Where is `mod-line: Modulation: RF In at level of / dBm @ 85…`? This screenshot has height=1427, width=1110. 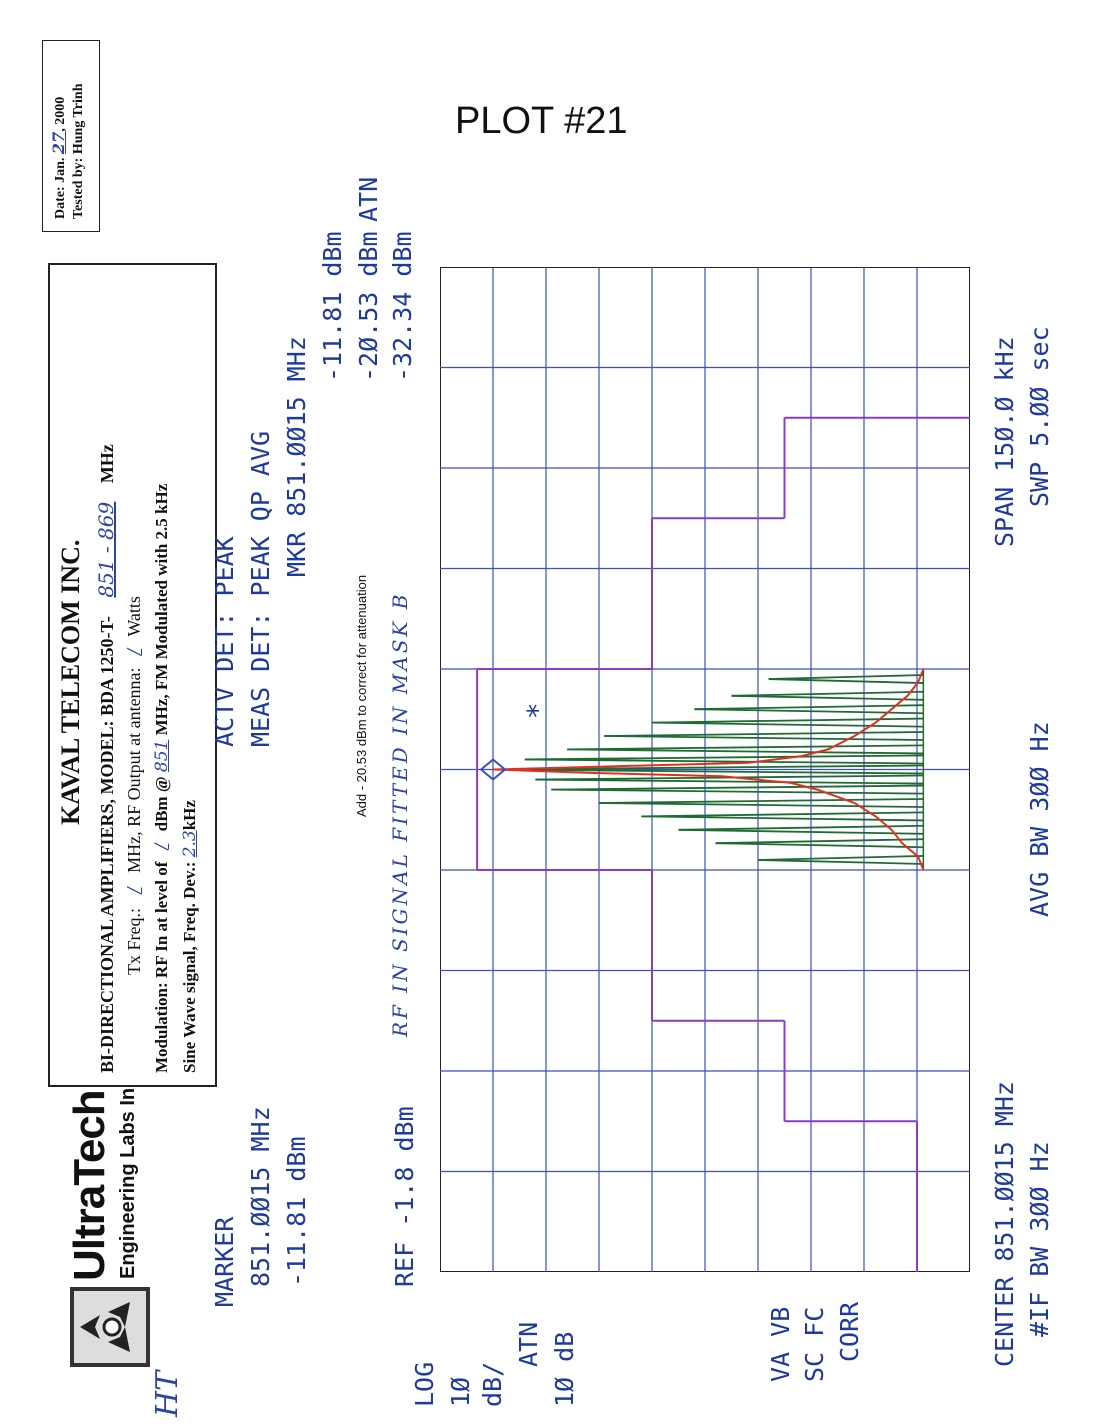 mod-line: Modulation: RF In at level of / dBm @ 85… is located at coordinates (162, 778).